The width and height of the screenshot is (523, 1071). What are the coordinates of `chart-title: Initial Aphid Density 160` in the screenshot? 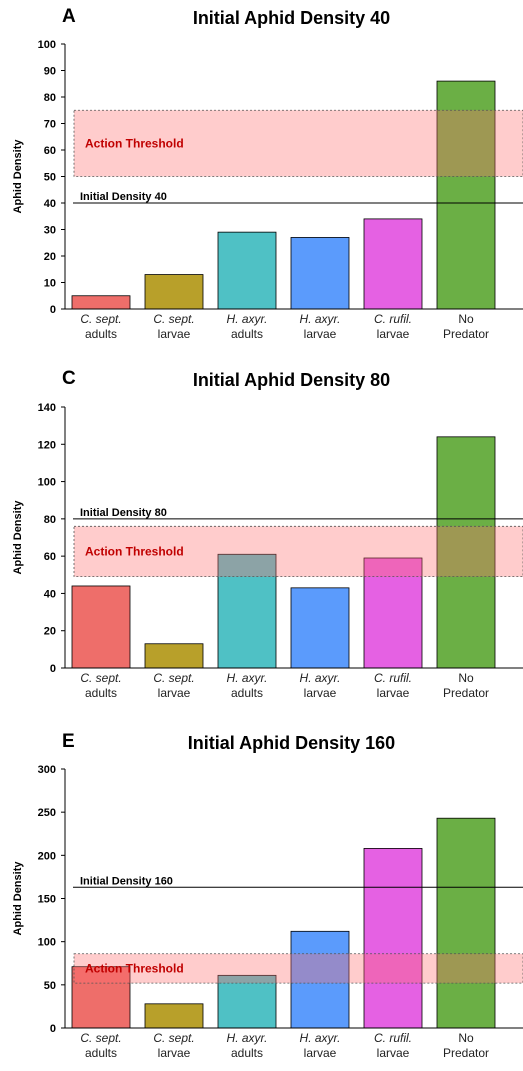 It's located at (291, 743).